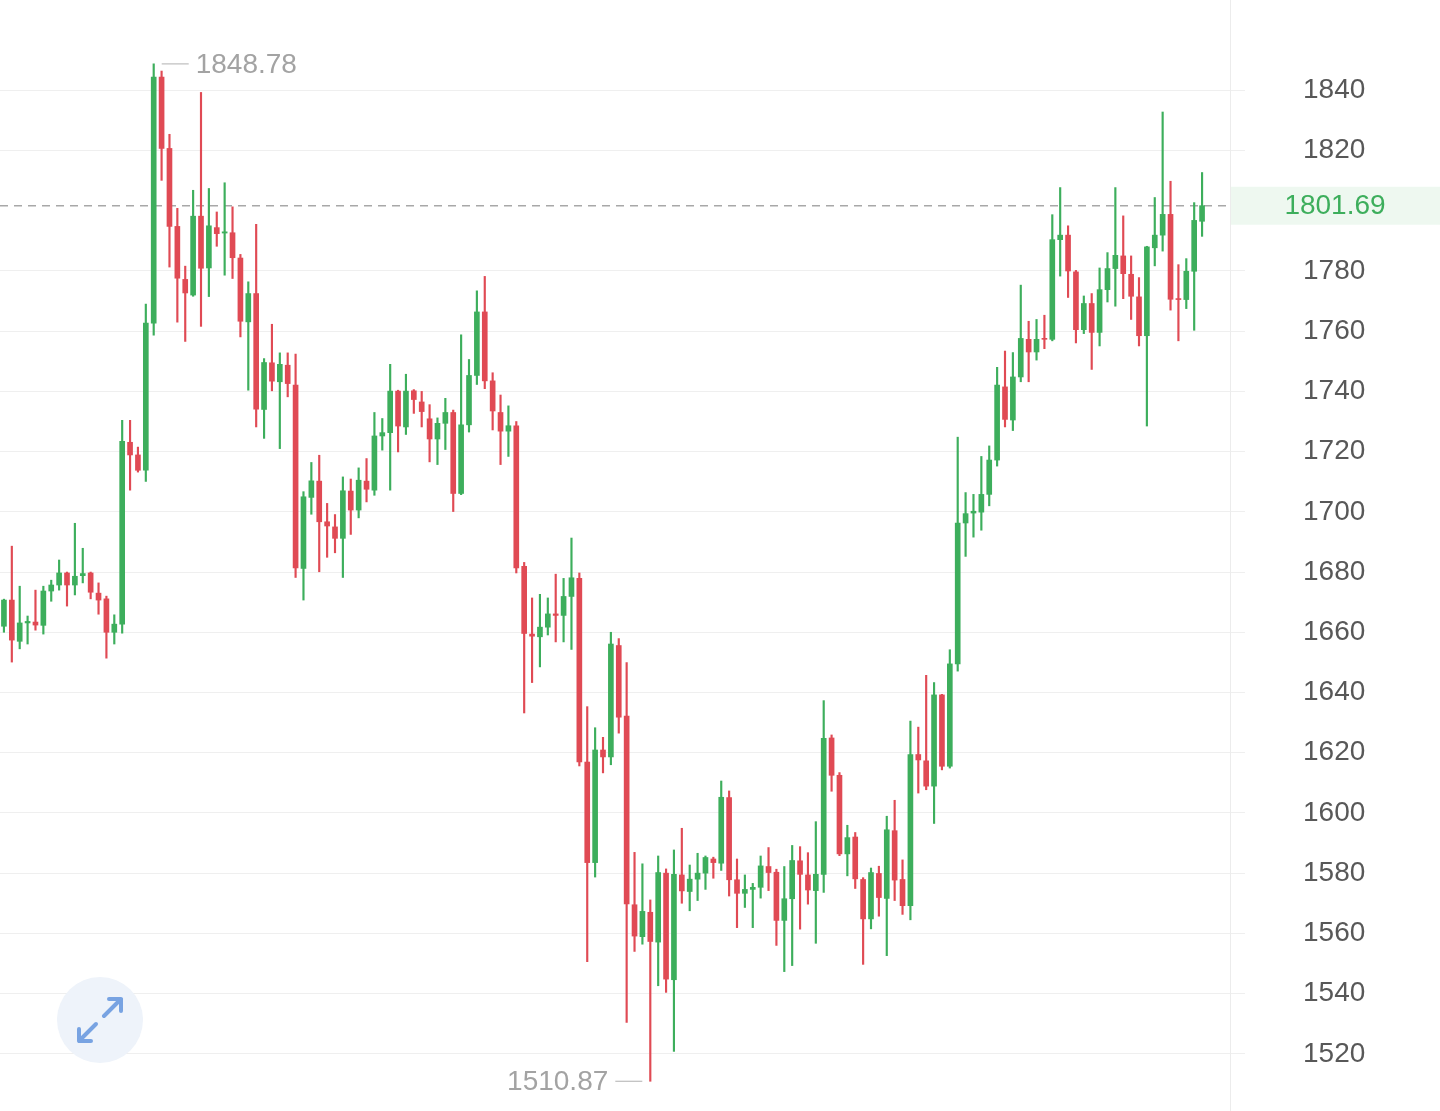 Image resolution: width=1440 pixels, height=1111 pixels. I want to click on y-tick-label: 1660, so click(1334, 630).